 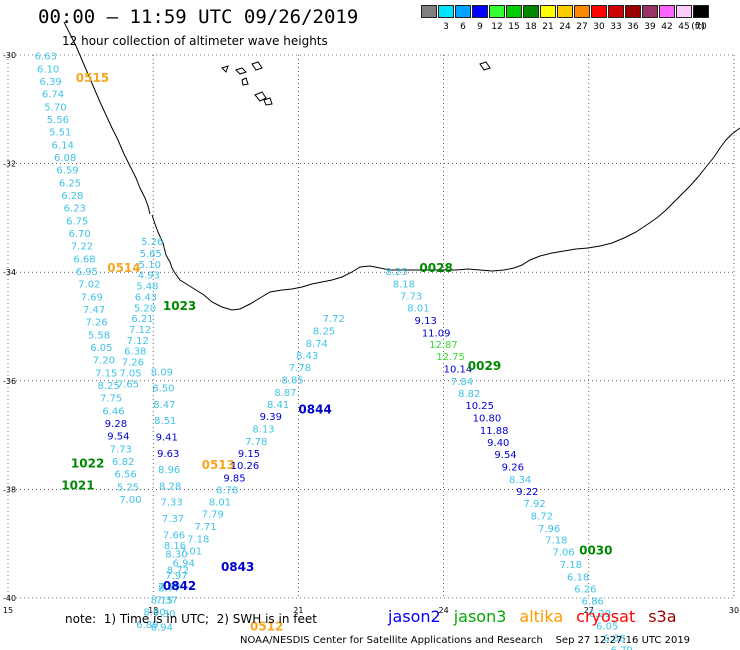 What do you see at coordinates (72, 196) in the screenshot?
I see `wave-height-label: 6.28` at bounding box center [72, 196].